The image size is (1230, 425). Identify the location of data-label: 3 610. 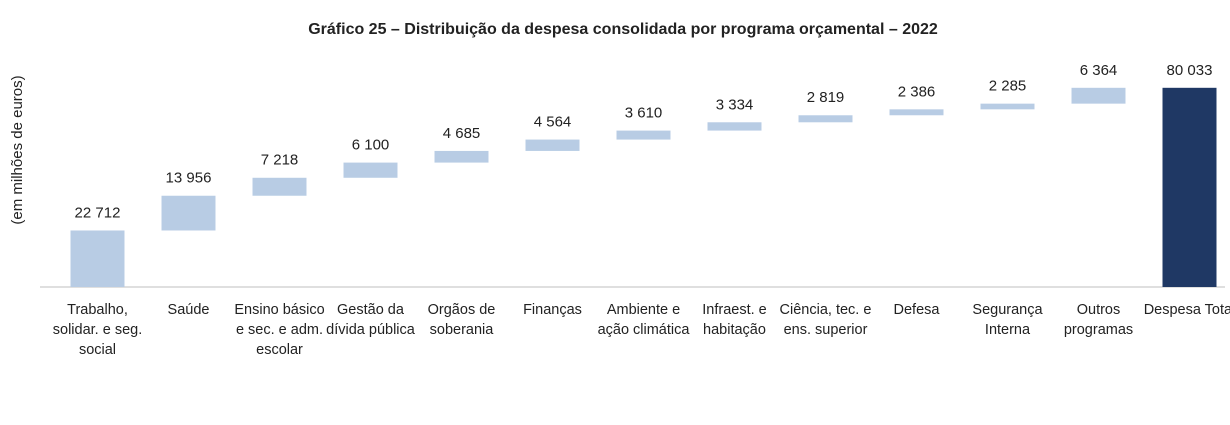
(644, 113).